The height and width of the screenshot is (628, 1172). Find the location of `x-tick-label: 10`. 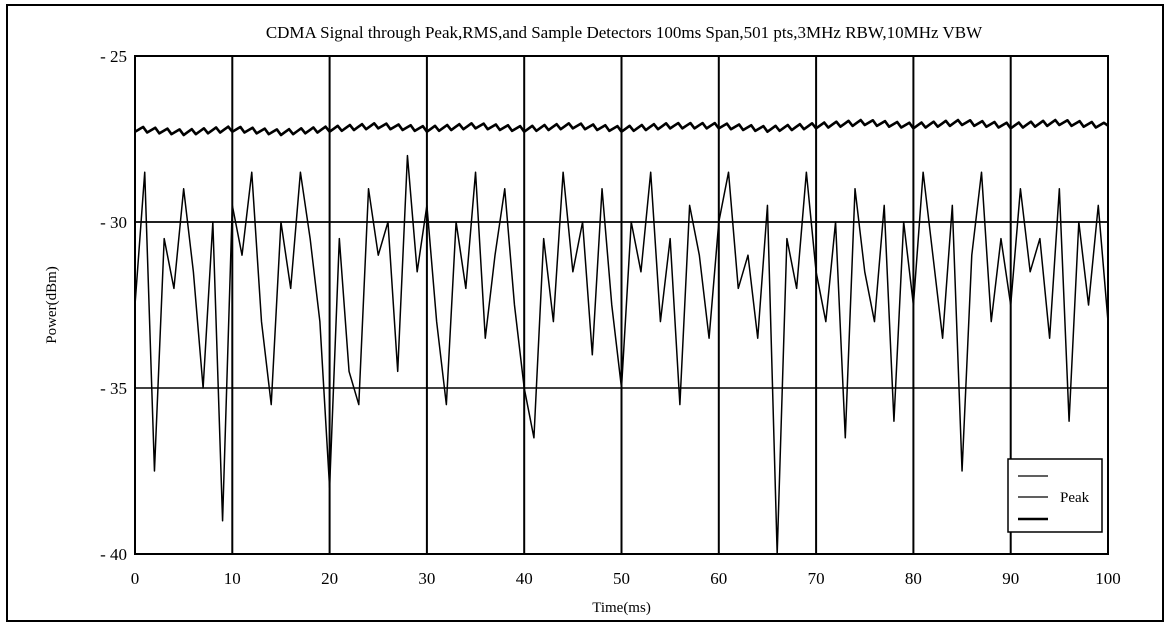

x-tick-label: 10 is located at coordinates (232, 578).